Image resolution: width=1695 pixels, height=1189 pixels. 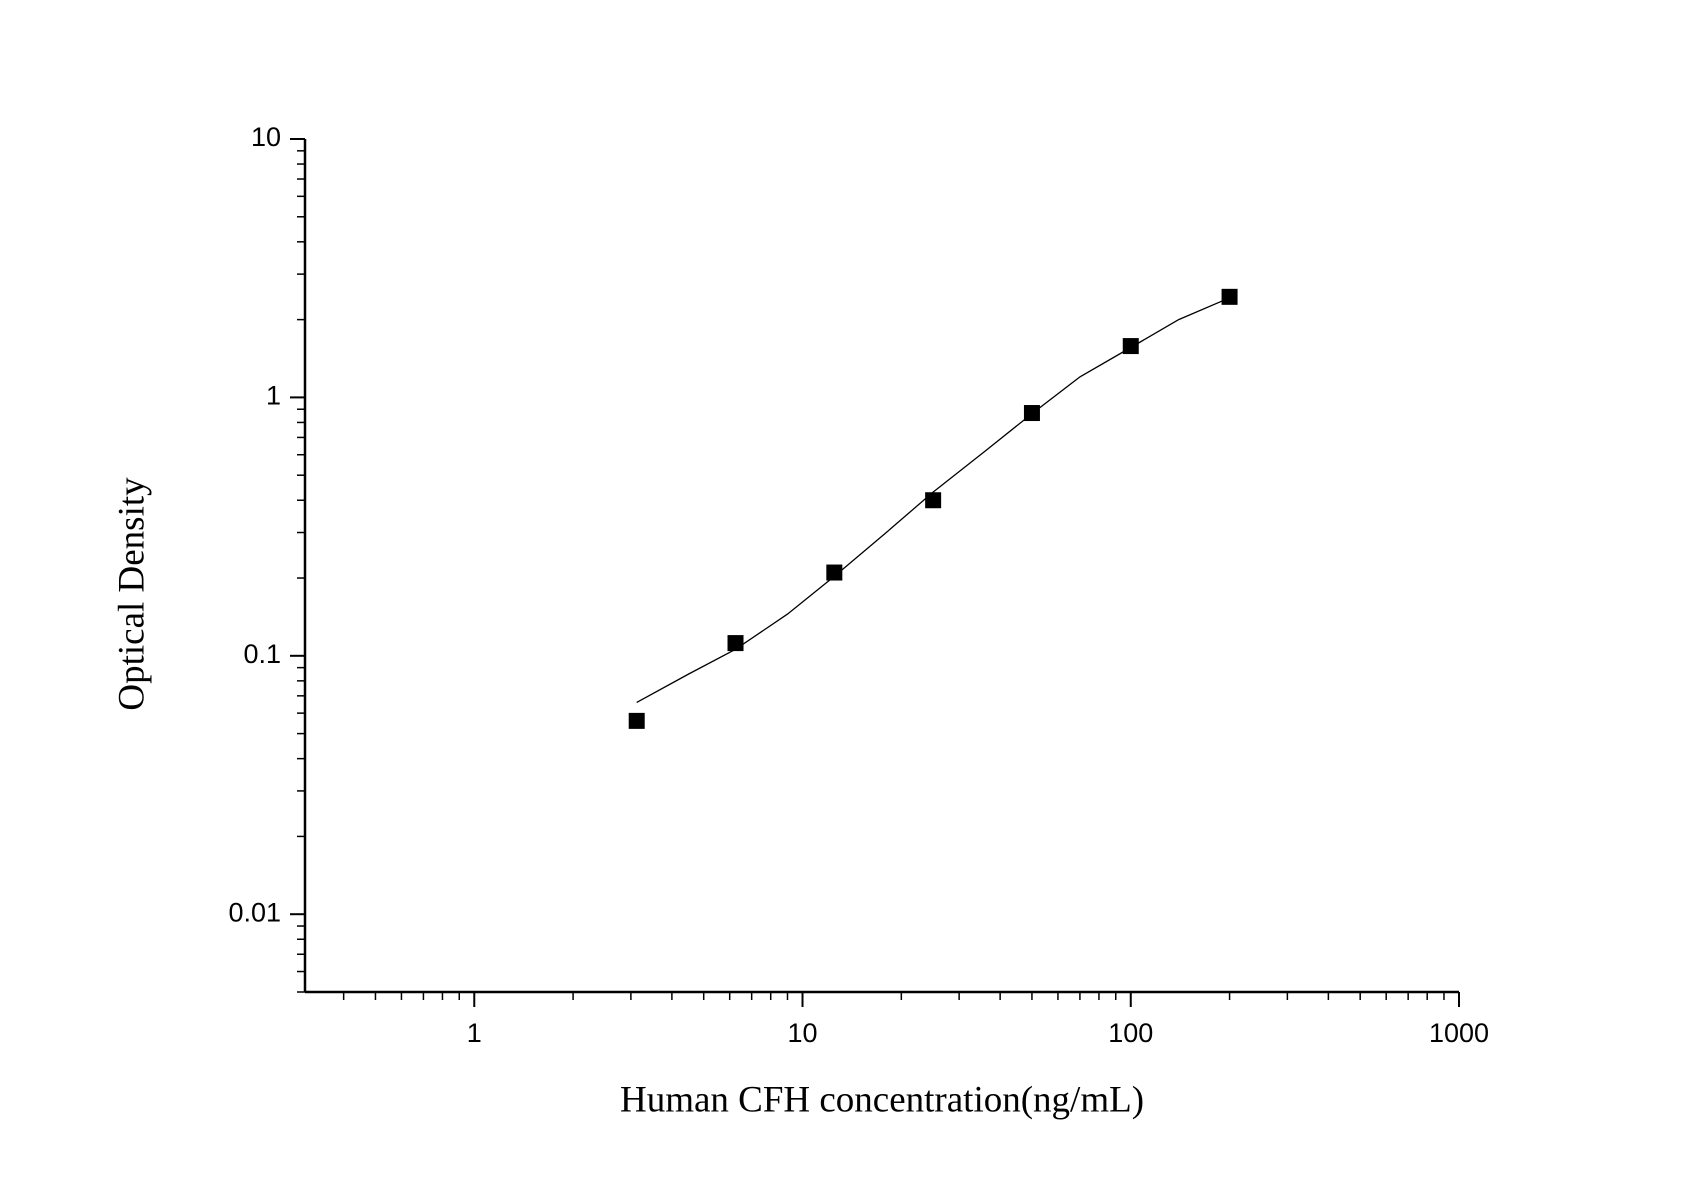 I want to click on y-tick-label: 10, so click(x=266, y=137).